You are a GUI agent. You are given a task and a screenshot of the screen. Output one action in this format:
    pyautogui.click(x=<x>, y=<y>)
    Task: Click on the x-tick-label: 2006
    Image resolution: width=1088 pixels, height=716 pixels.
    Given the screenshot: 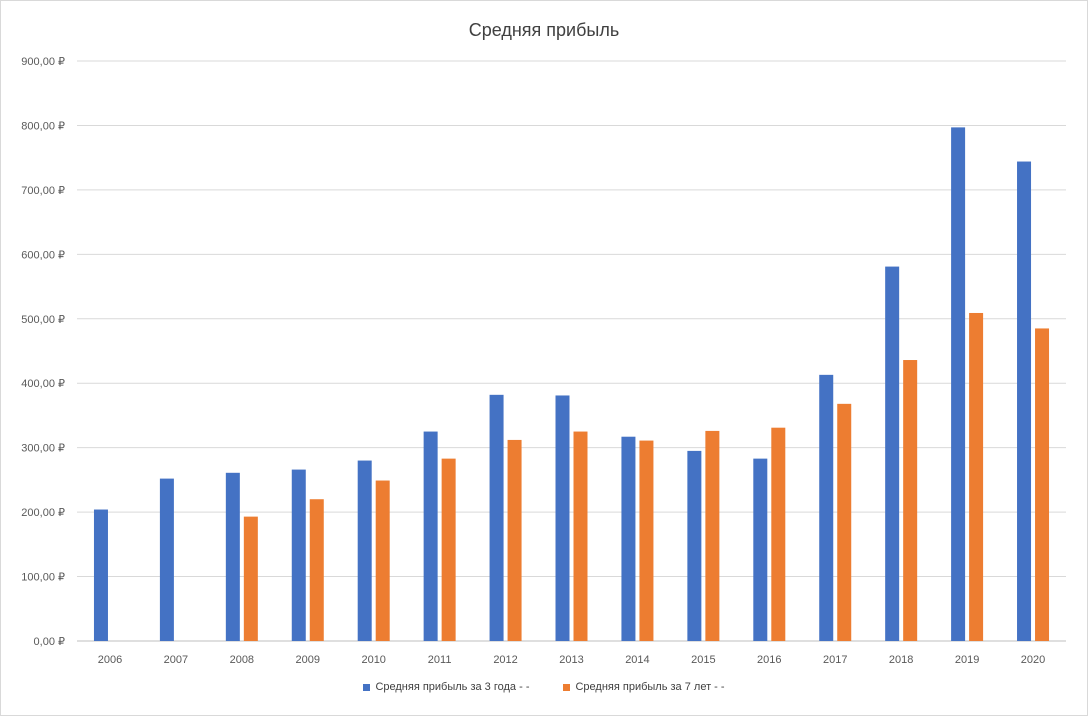 What is the action you would take?
    pyautogui.click(x=110, y=660)
    